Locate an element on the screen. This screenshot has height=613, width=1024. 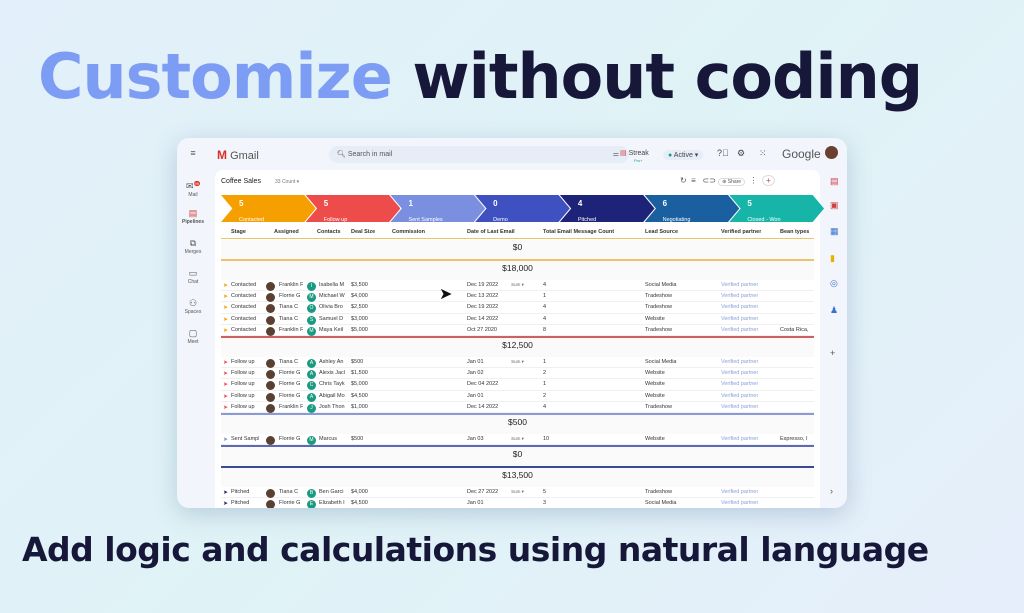
column-header: Bean types is located at coordinates (795, 232).